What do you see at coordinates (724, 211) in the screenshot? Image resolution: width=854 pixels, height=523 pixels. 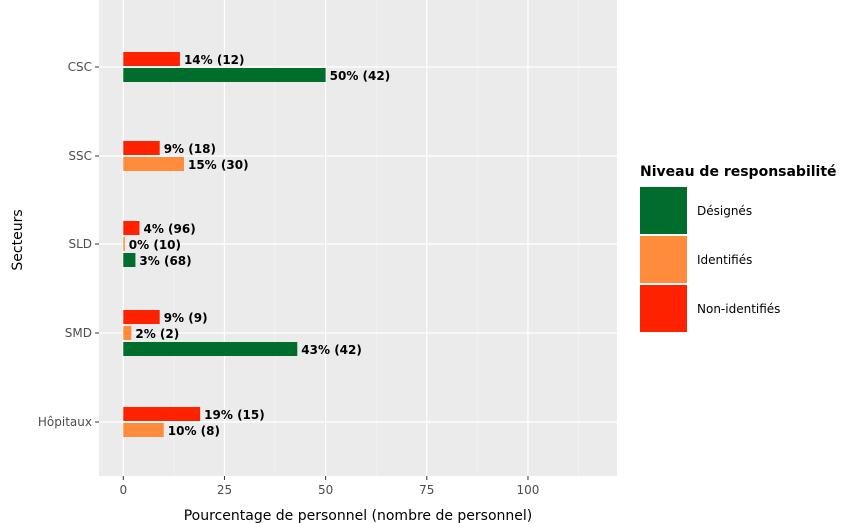 I see `legend-label: Désignés` at bounding box center [724, 211].